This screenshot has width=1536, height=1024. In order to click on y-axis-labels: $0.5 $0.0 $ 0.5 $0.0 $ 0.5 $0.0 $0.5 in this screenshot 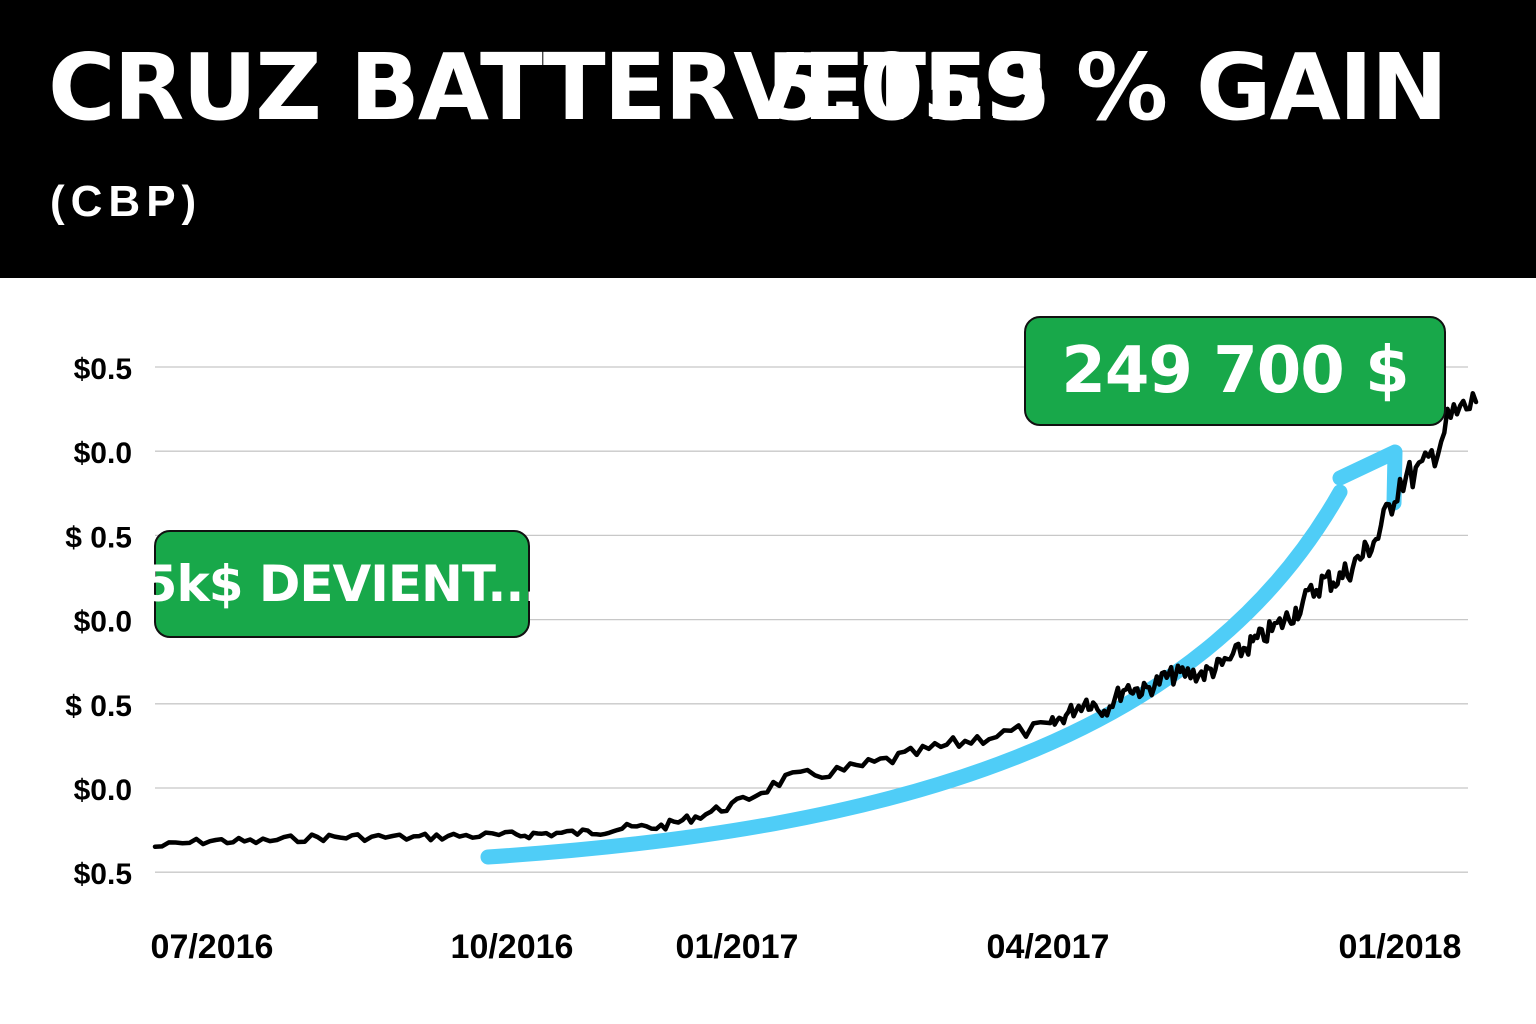, I will do `click(98, 622)`.